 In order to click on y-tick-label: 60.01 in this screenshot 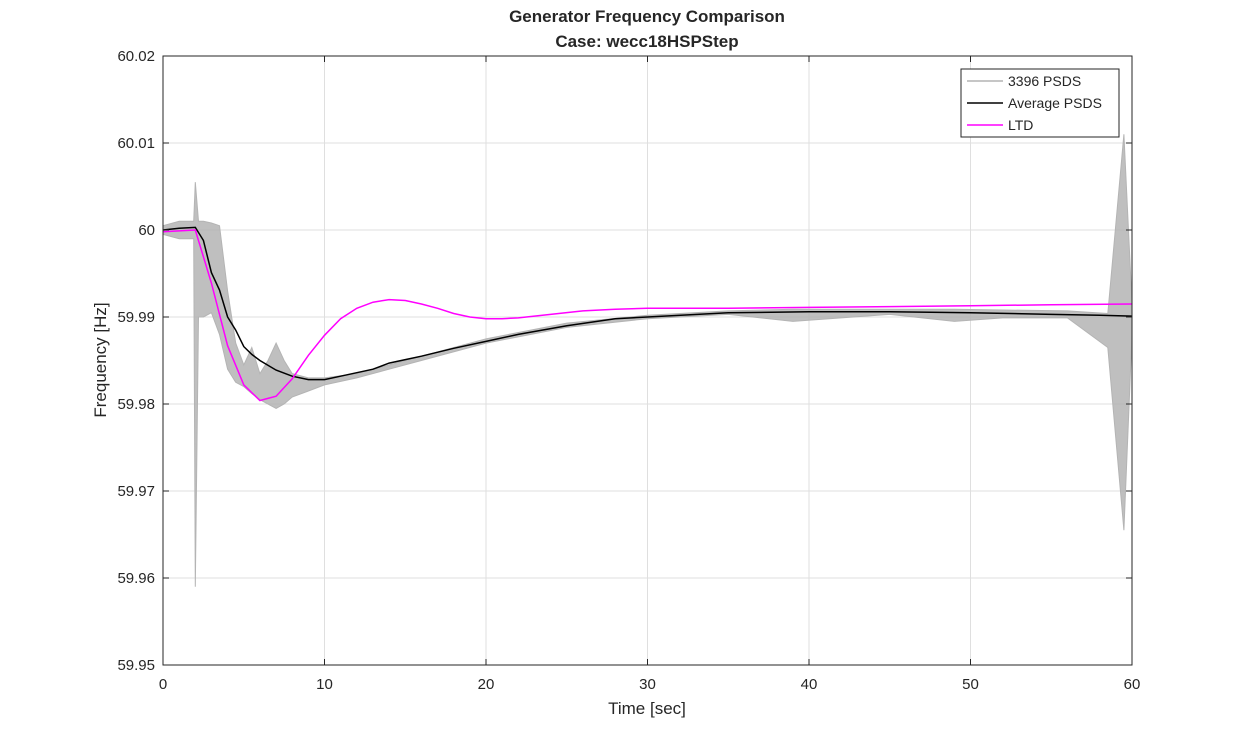, I will do `click(136, 143)`.